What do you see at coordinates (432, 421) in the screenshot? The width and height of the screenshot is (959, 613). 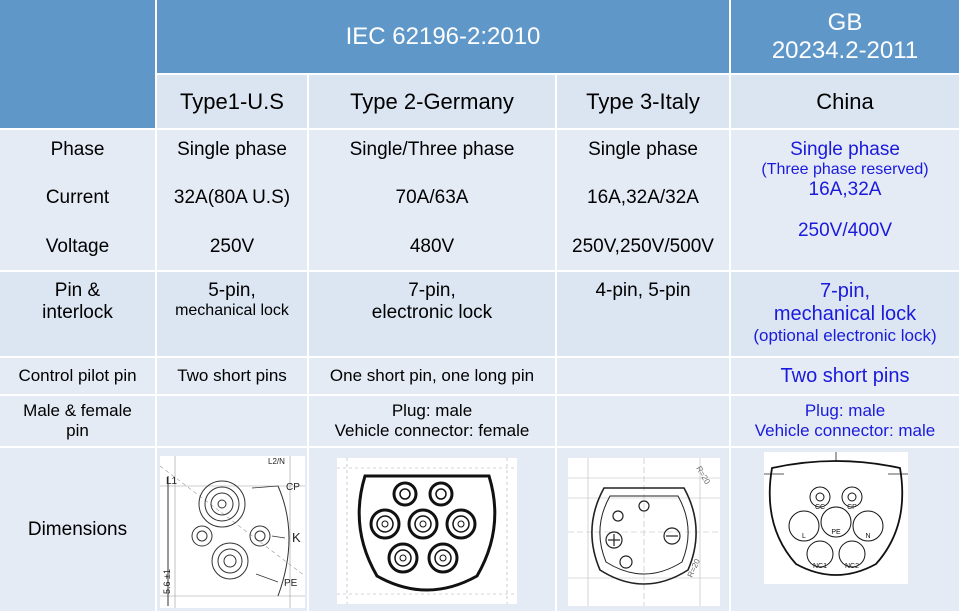 I see `type2-male-female-cell: Plug: male Vehicle connector: female` at bounding box center [432, 421].